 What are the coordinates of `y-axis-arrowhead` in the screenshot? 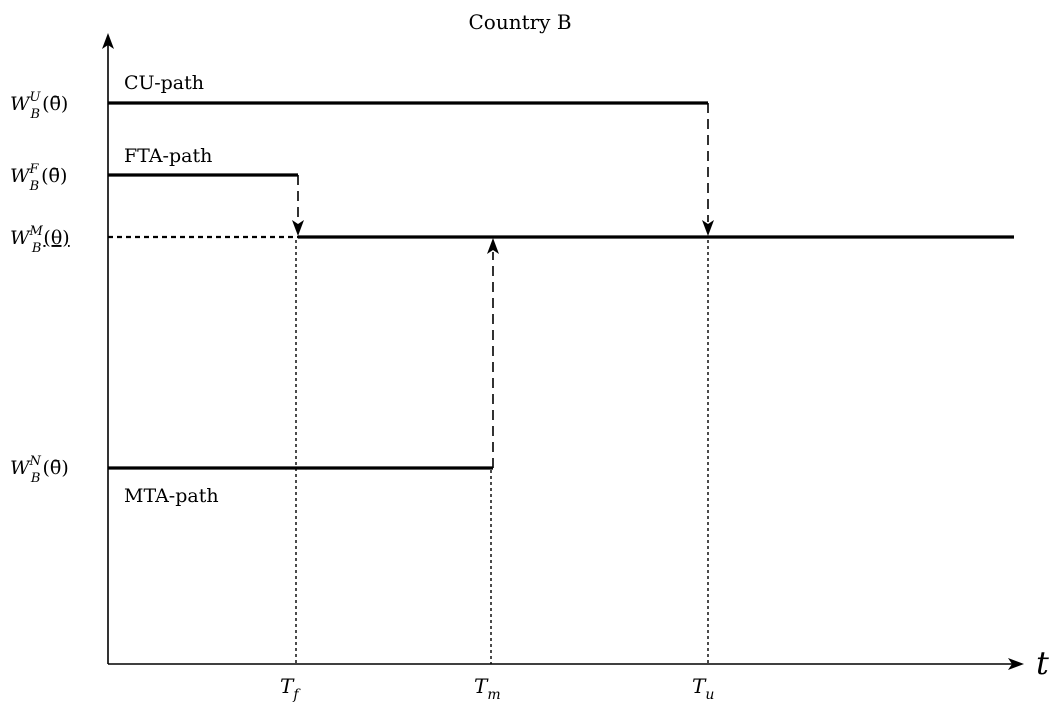 It's located at (108, 41).